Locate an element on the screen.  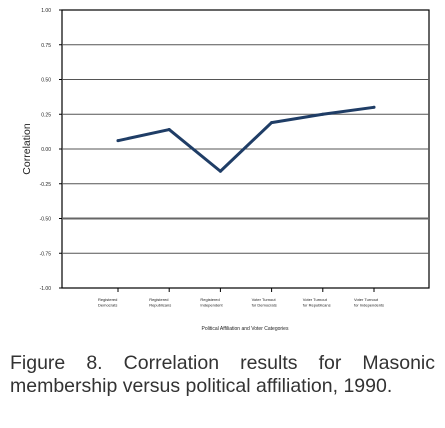
y-tick-label: -0.50 is located at coordinates (46, 220).